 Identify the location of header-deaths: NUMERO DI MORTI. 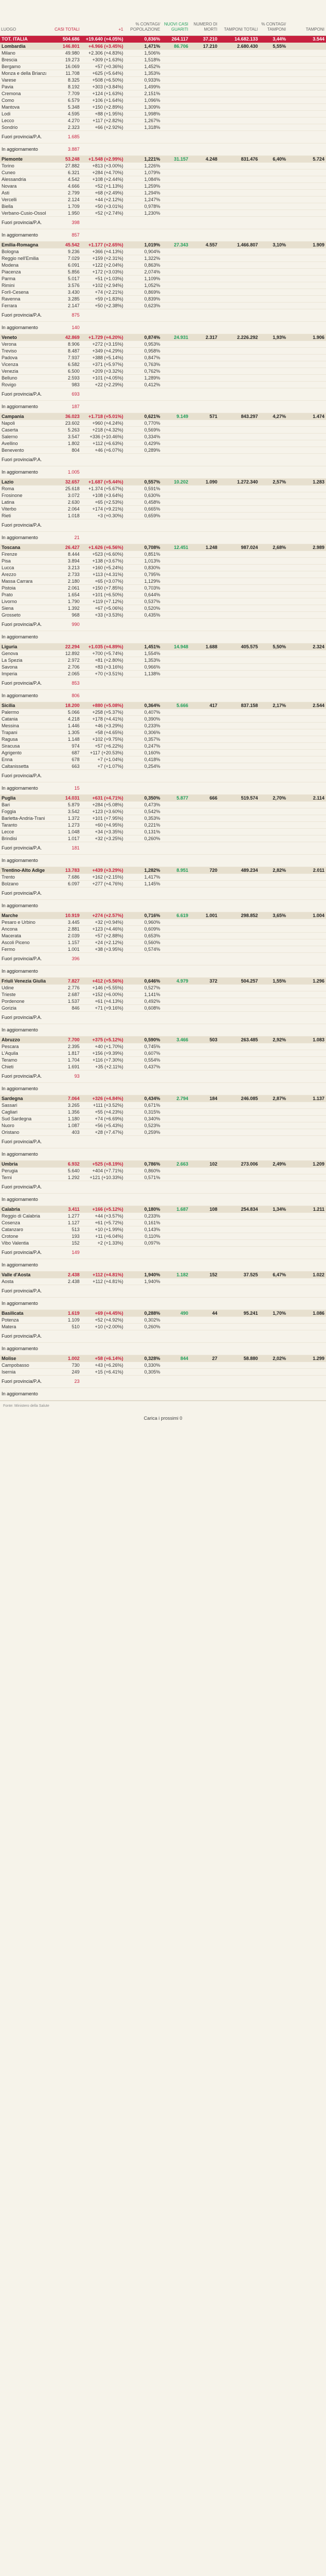
(204, 18).